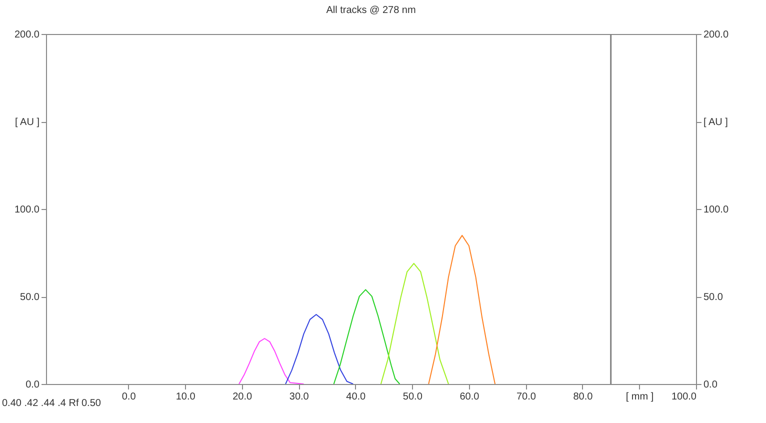  Describe the element at coordinates (711, 385) in the screenshot. I see `y2-tick-label: 0.0` at that location.